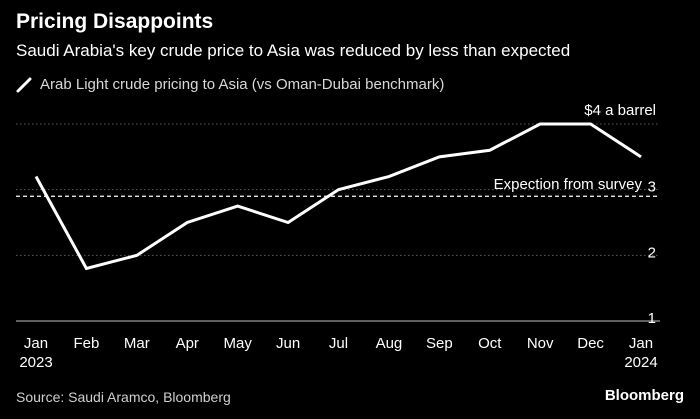 This screenshot has height=419, width=700. What do you see at coordinates (115, 21) in the screenshot?
I see `chart-title: Pricing Disappoints` at bounding box center [115, 21].